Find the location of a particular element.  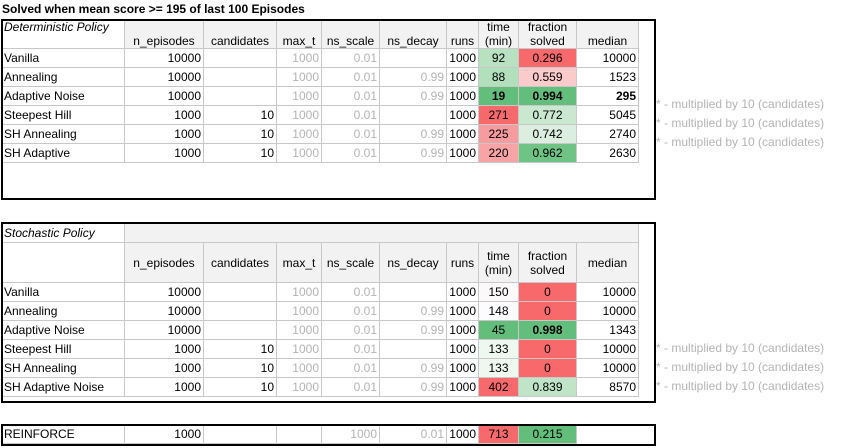

cell-fraction: 0 is located at coordinates (547, 368).